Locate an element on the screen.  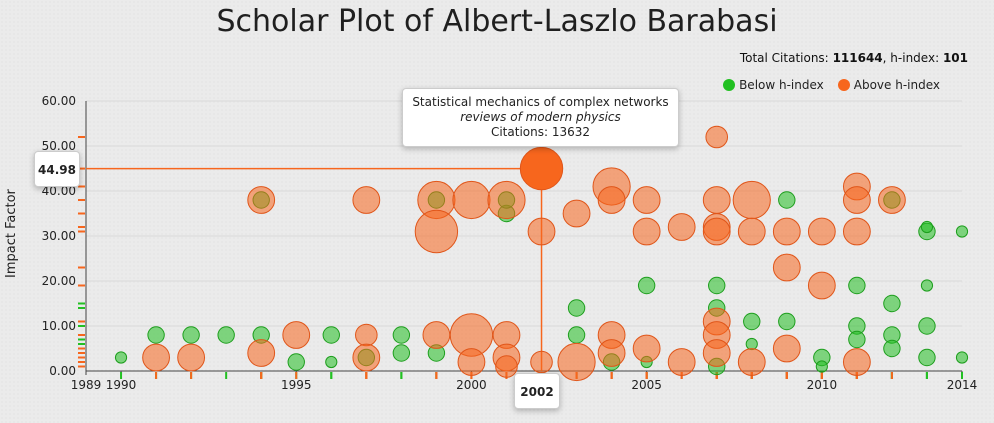
hindex-label: , h-index: is located at coordinates (911, 58).